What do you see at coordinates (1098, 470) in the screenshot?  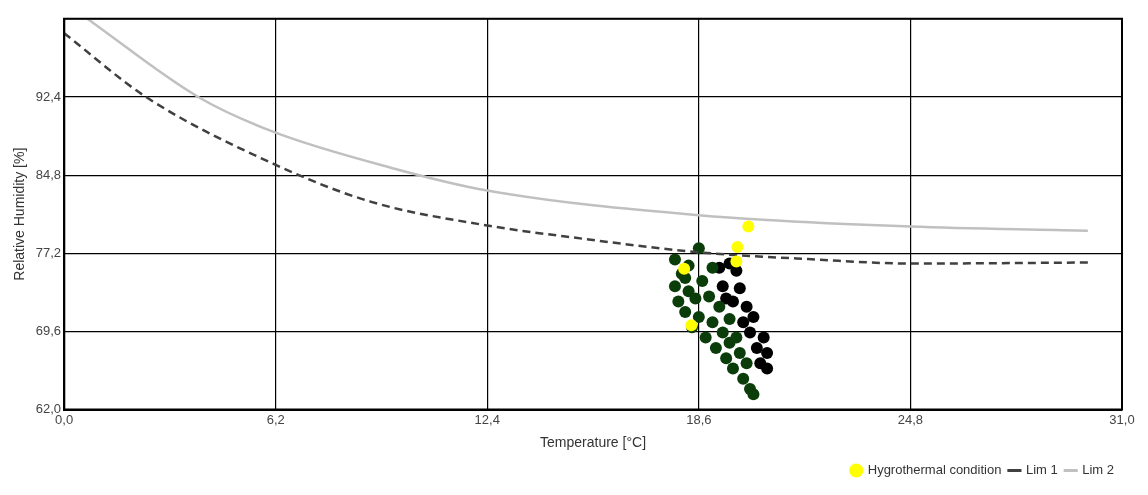 I see `legend-label: Lim 2` at bounding box center [1098, 470].